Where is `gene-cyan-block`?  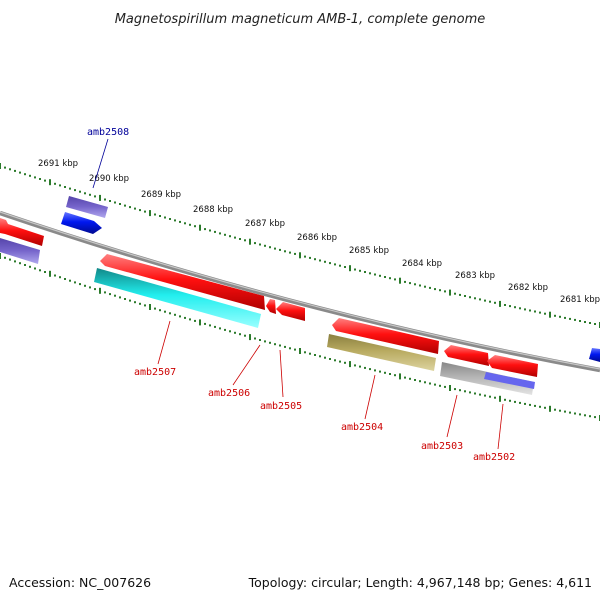 gene-cyan-block is located at coordinates (177, 298).